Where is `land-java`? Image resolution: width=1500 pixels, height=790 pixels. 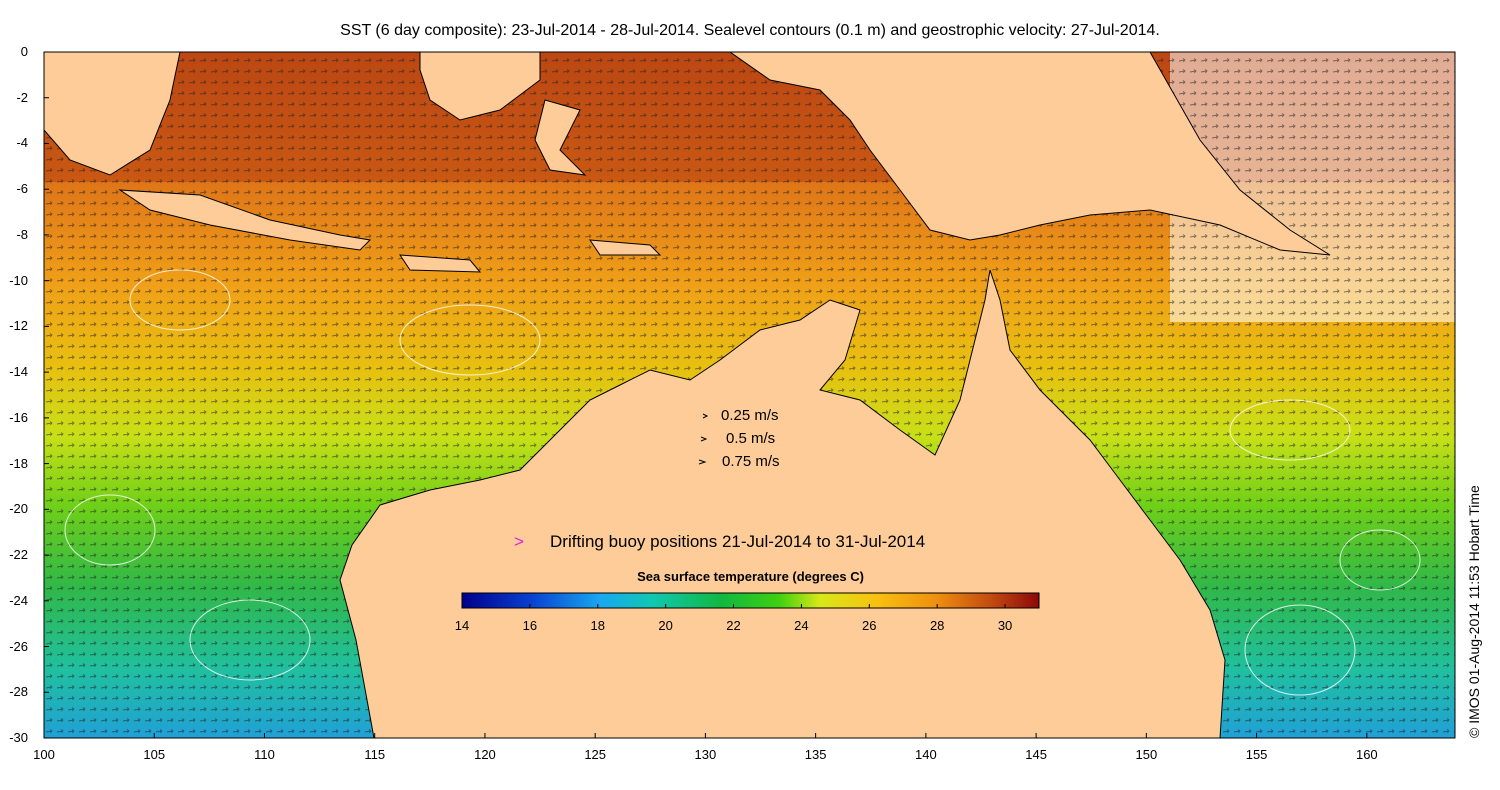
land-java is located at coordinates (245, 220).